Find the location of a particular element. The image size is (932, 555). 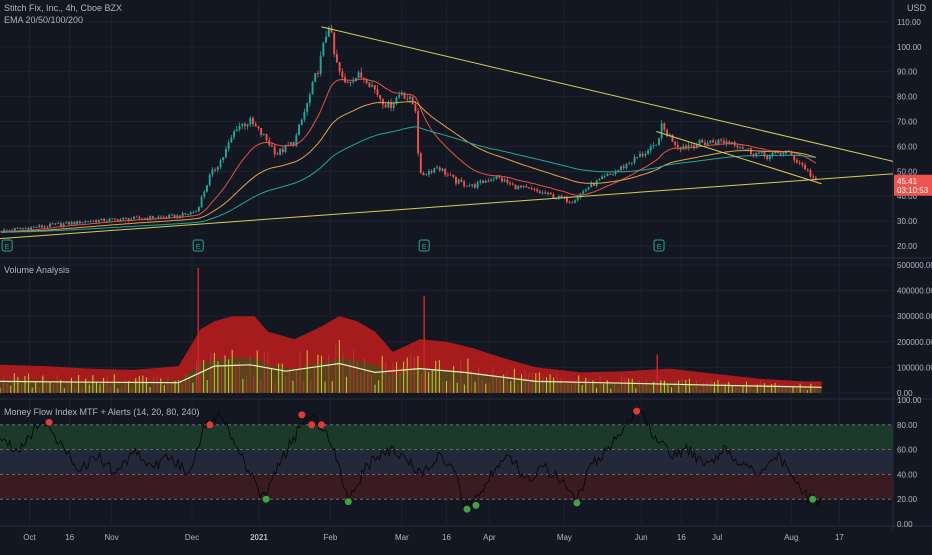

ema-legend: EMA 20/50/100/200 is located at coordinates (44, 20).